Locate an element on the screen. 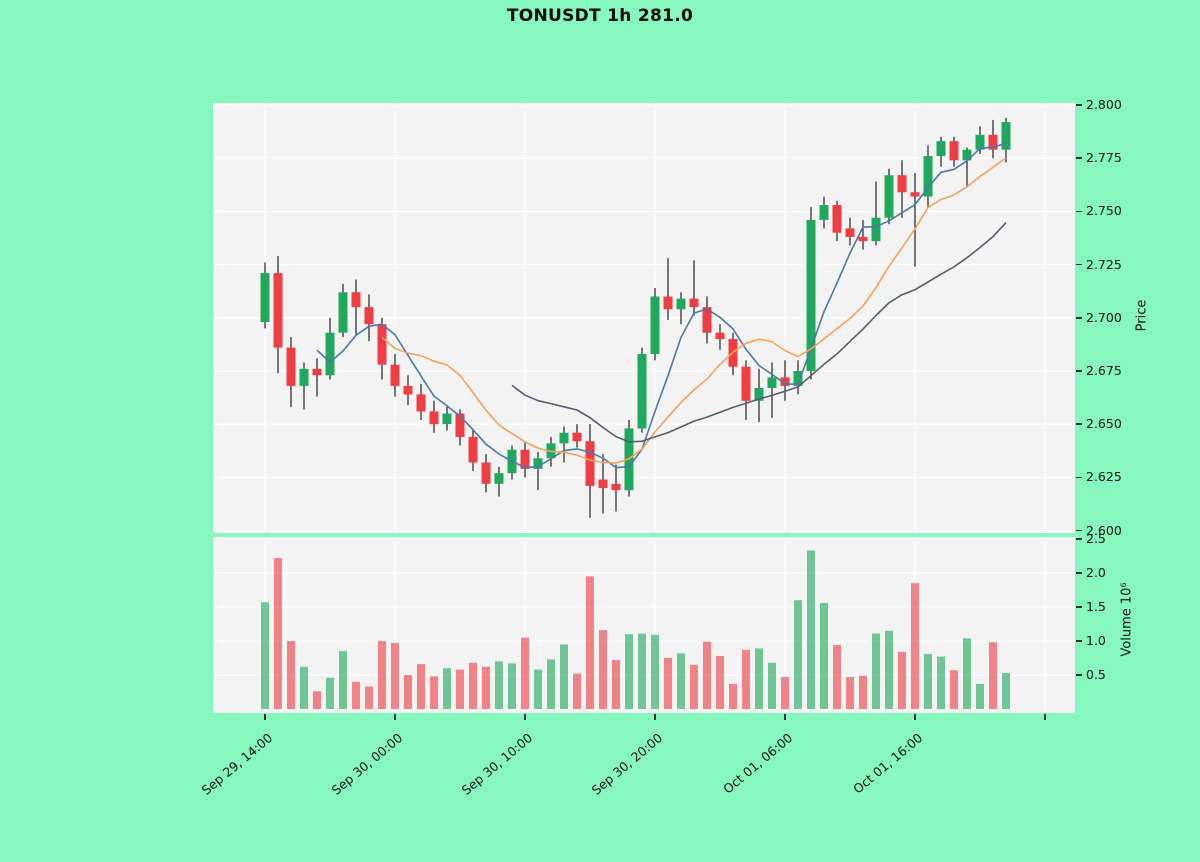 The width and height of the screenshot is (1200, 862). y-tick-label: 2.675 is located at coordinates (1104, 370).